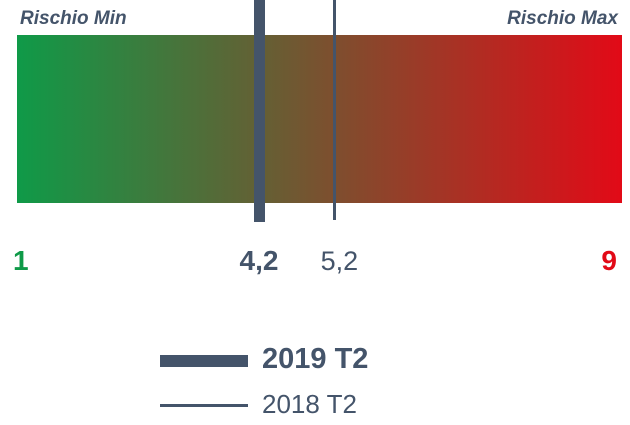  Describe the element at coordinates (339, 261) in the screenshot. I see `marker-2018-t2-value: 5,2` at that location.